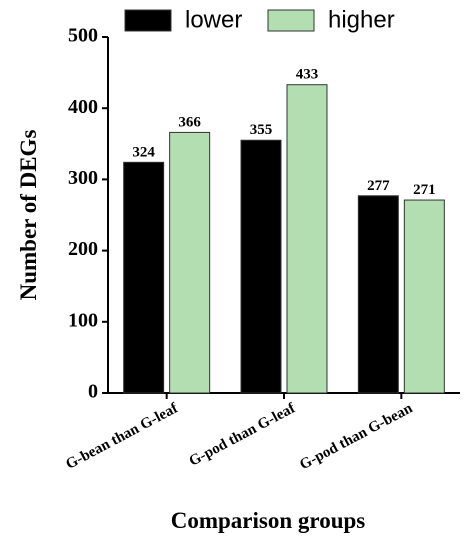 The width and height of the screenshot is (476, 550). What do you see at coordinates (28, 215) in the screenshot?
I see `y-axis-label: Number of DEGs` at bounding box center [28, 215].